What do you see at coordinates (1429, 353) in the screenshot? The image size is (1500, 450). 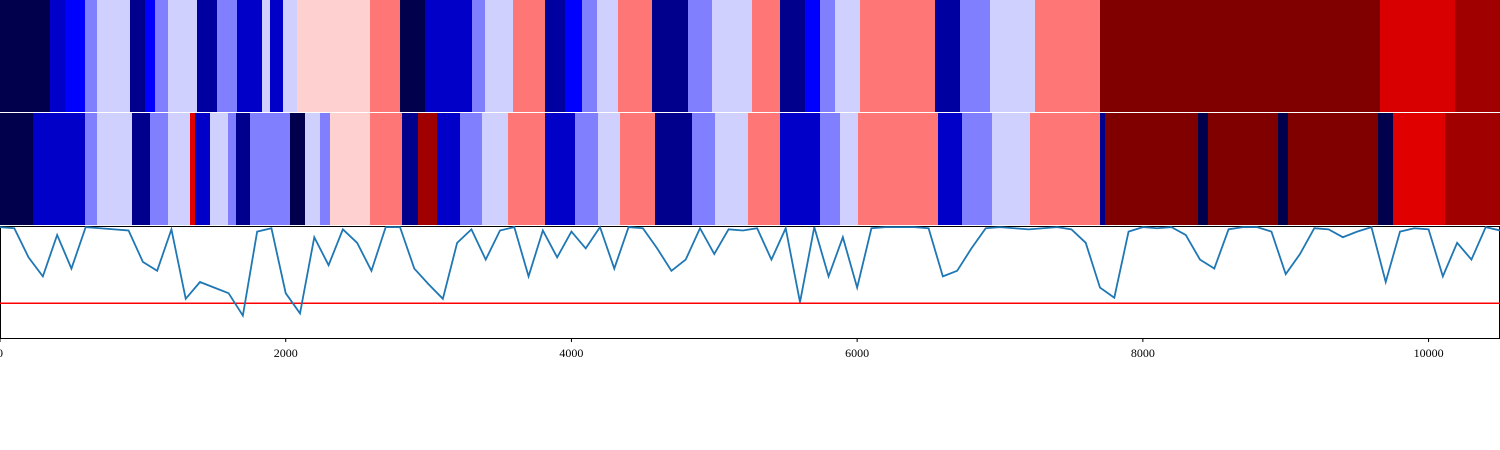 I see `x-tick-label: 10000` at bounding box center [1429, 353].